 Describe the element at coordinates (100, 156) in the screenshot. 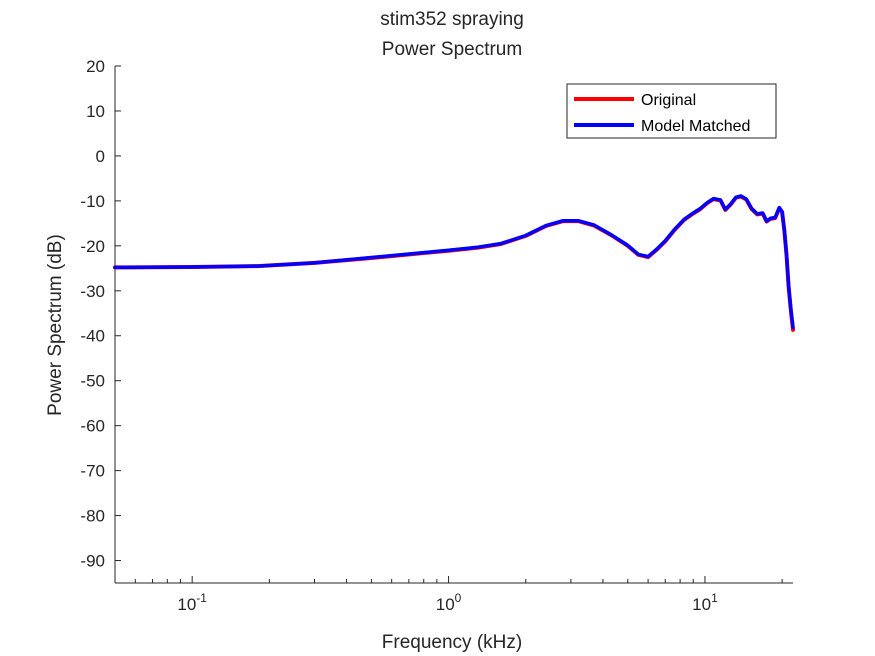

I see `y-tick-label: 0` at that location.